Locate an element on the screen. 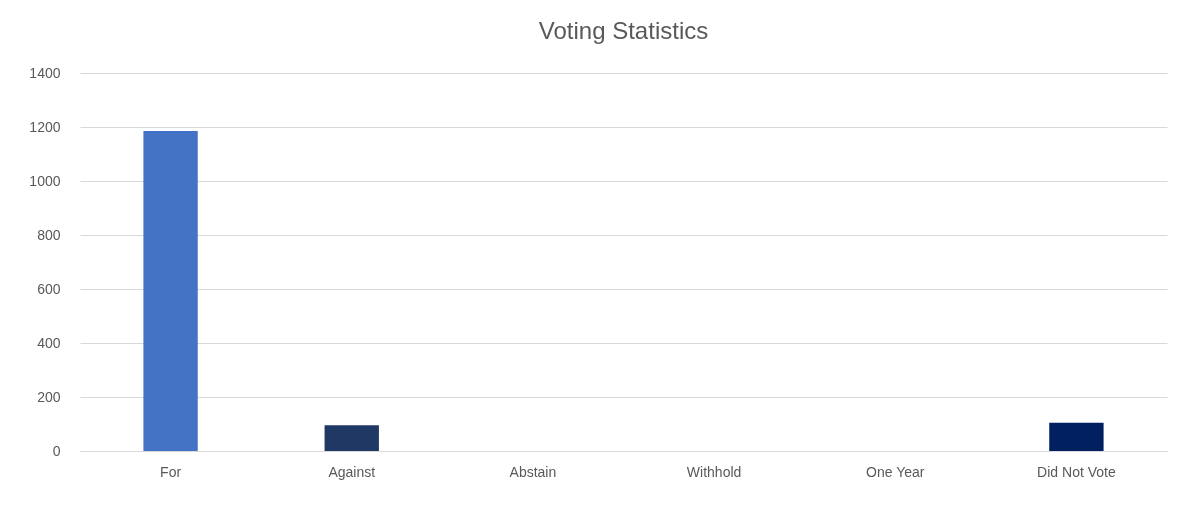 The image size is (1201, 514). x-tick-label: Abstain is located at coordinates (533, 471).